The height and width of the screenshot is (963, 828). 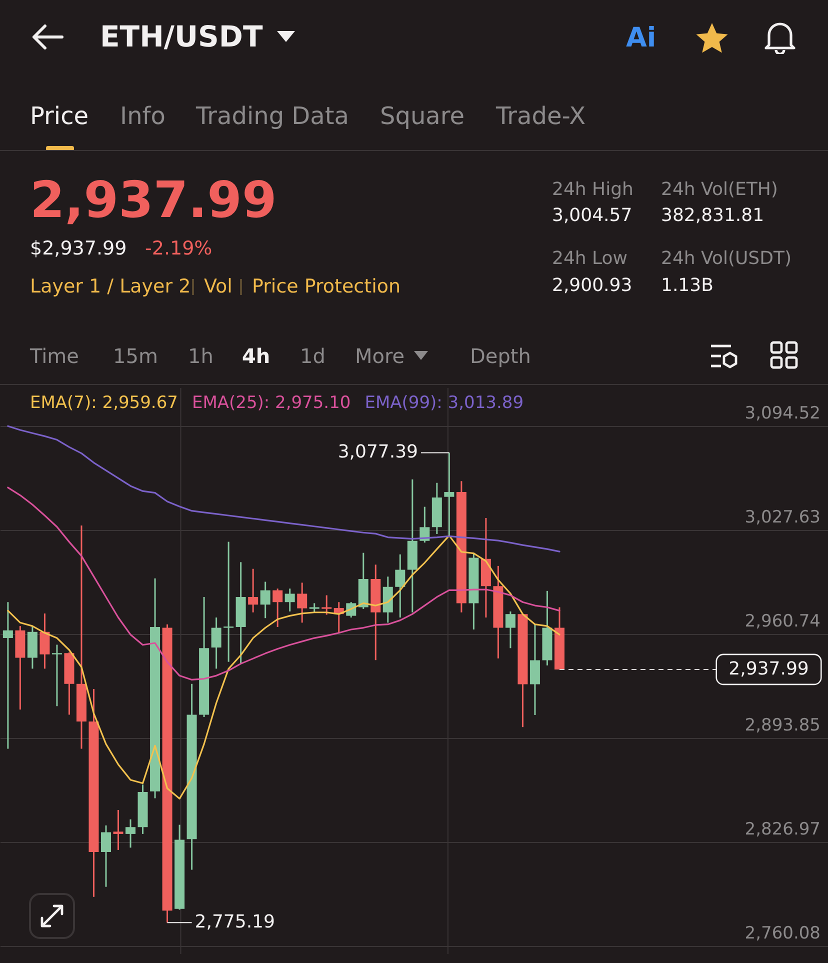 I want to click on text: 4h, so click(x=256, y=356).